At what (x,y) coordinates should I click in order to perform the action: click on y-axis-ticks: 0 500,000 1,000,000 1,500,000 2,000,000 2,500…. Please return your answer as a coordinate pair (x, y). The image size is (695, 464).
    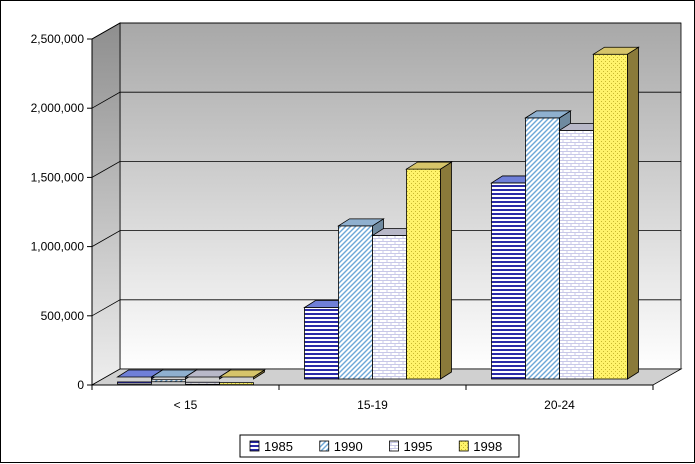
    Looking at the image, I should click on (61, 212).